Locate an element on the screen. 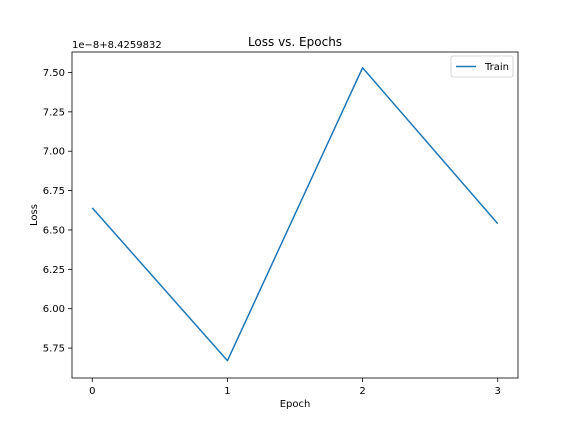 This screenshot has height=432, width=576. x-tick-label: 0 is located at coordinates (92, 391).